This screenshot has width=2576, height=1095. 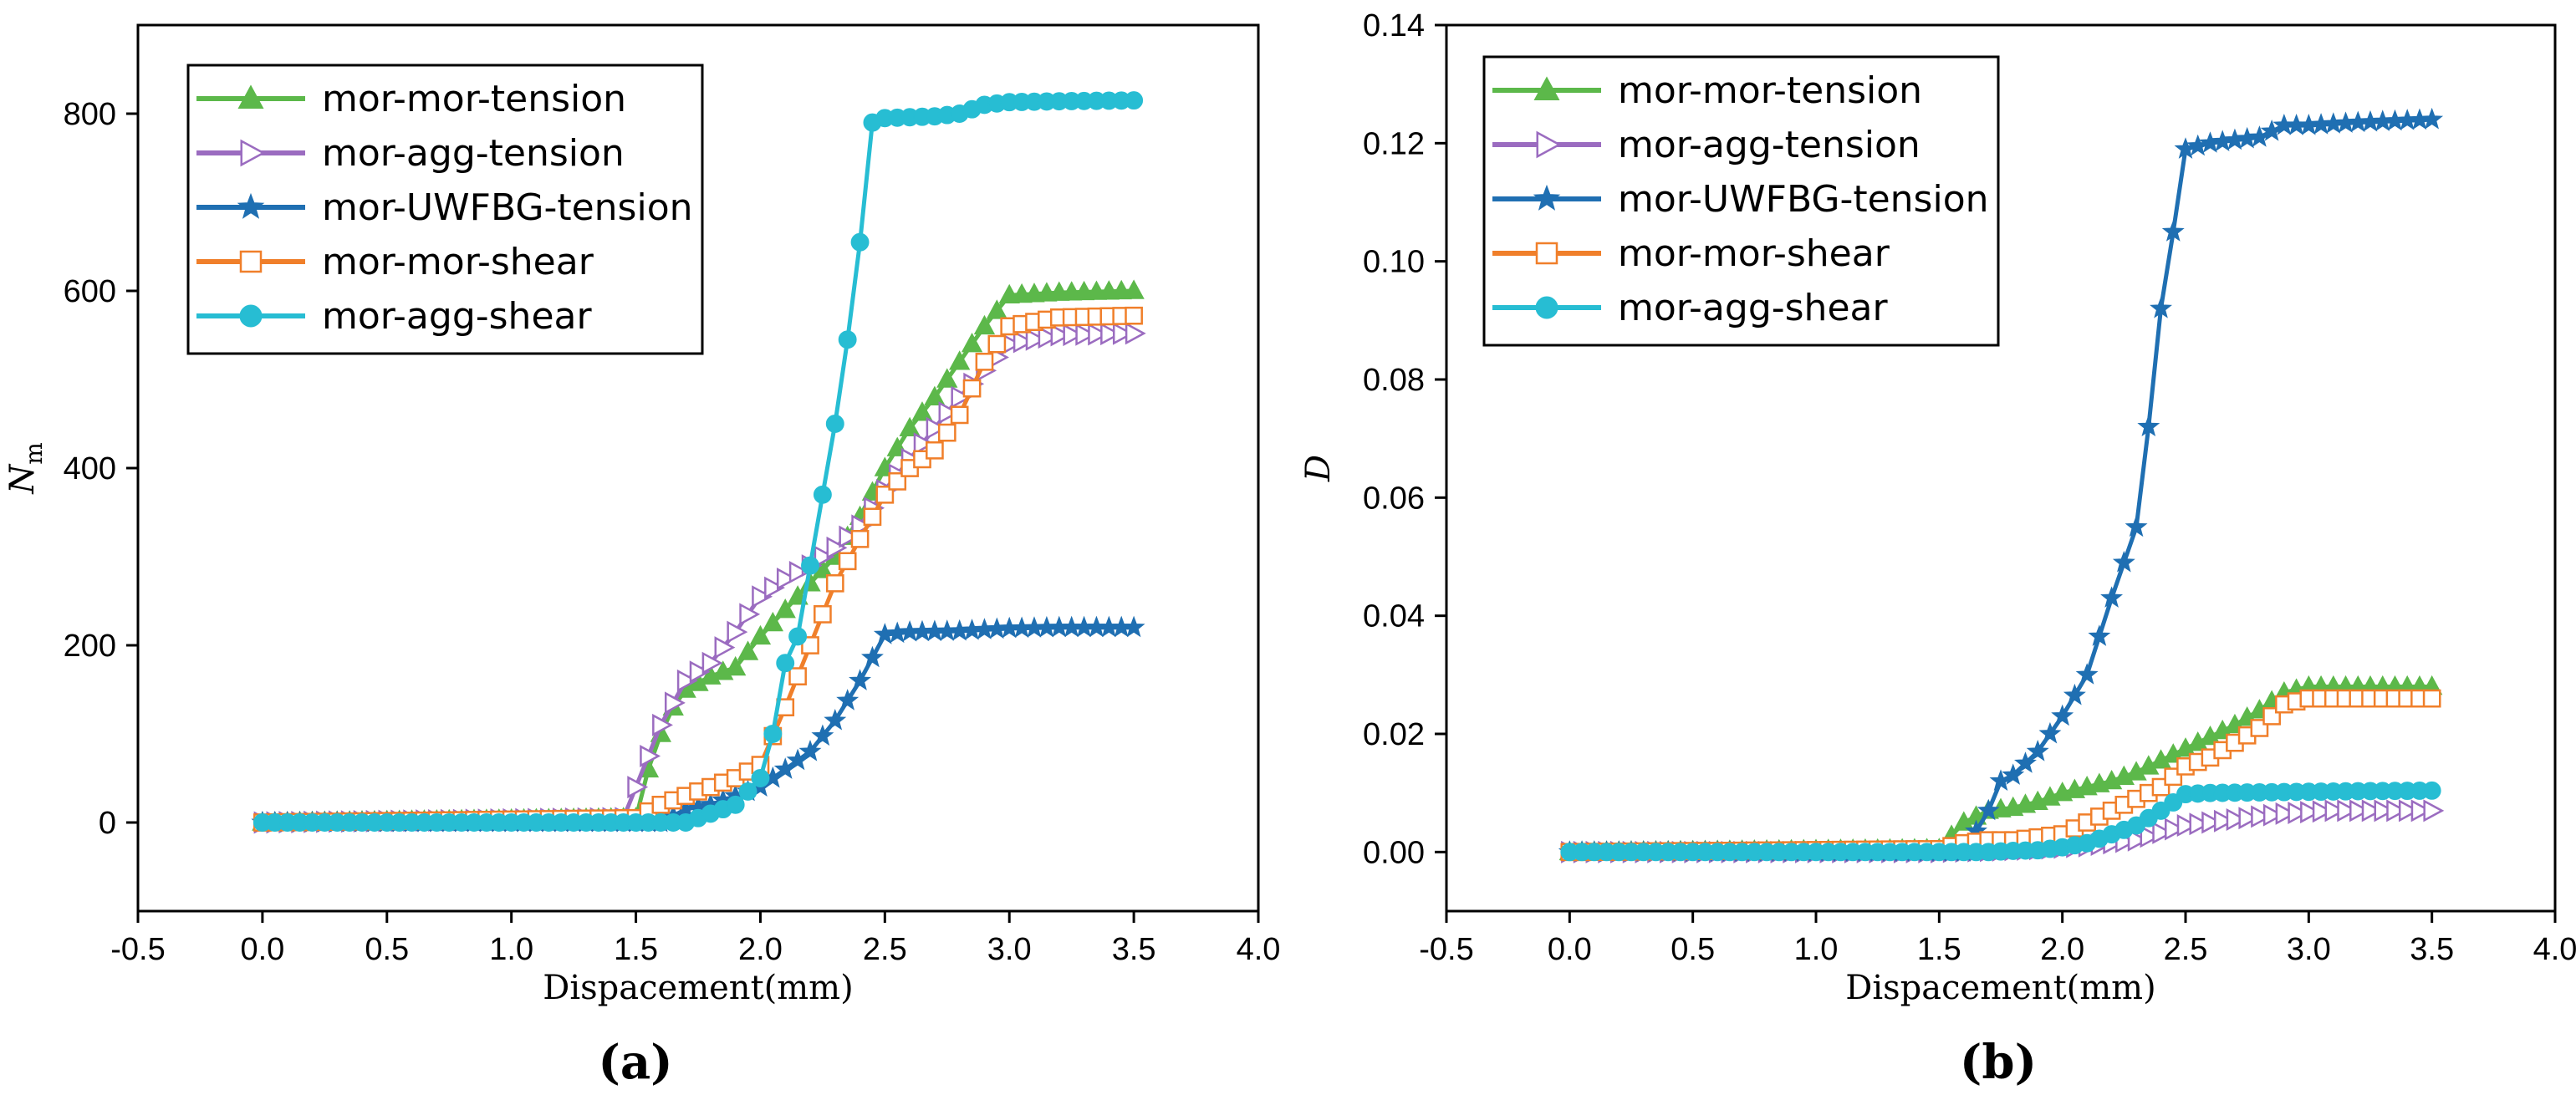 I want to click on x-tick-label: 2.5, so click(x=885, y=950).